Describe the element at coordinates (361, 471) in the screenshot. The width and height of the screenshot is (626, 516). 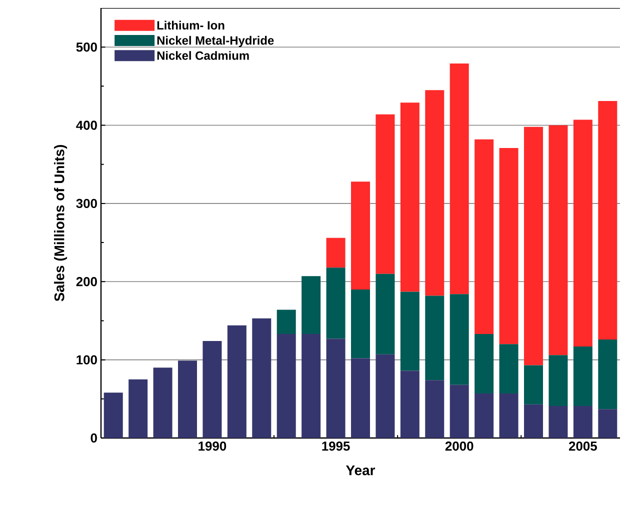
I see `x-axis-title: Year` at that location.